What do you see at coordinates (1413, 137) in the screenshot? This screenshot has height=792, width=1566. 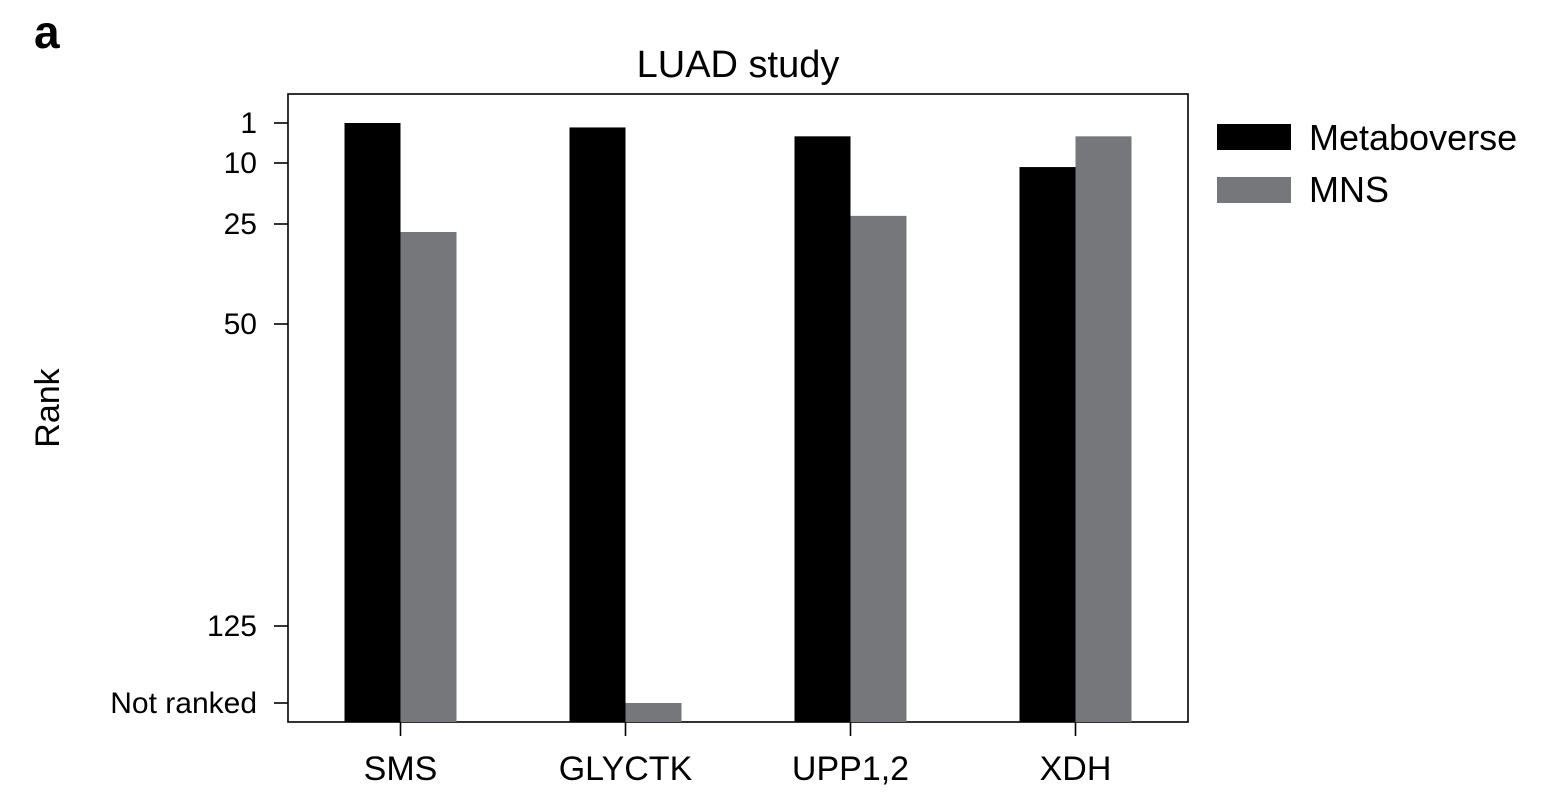 I see `legend-label-metaboverse: Metaboverse` at bounding box center [1413, 137].